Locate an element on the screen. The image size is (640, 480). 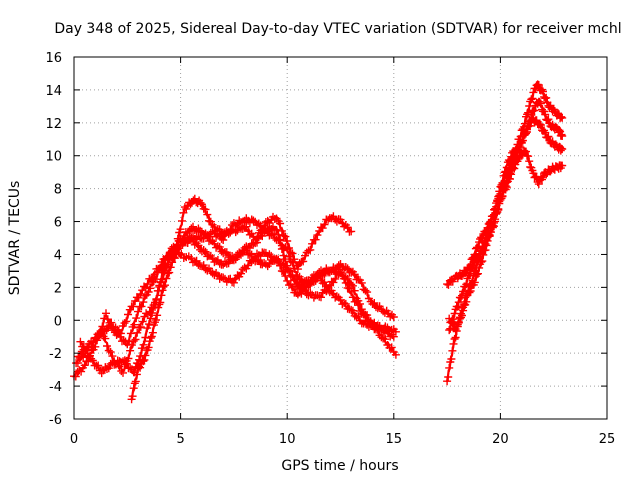
y-tick-label: -6 is located at coordinates (55, 420).